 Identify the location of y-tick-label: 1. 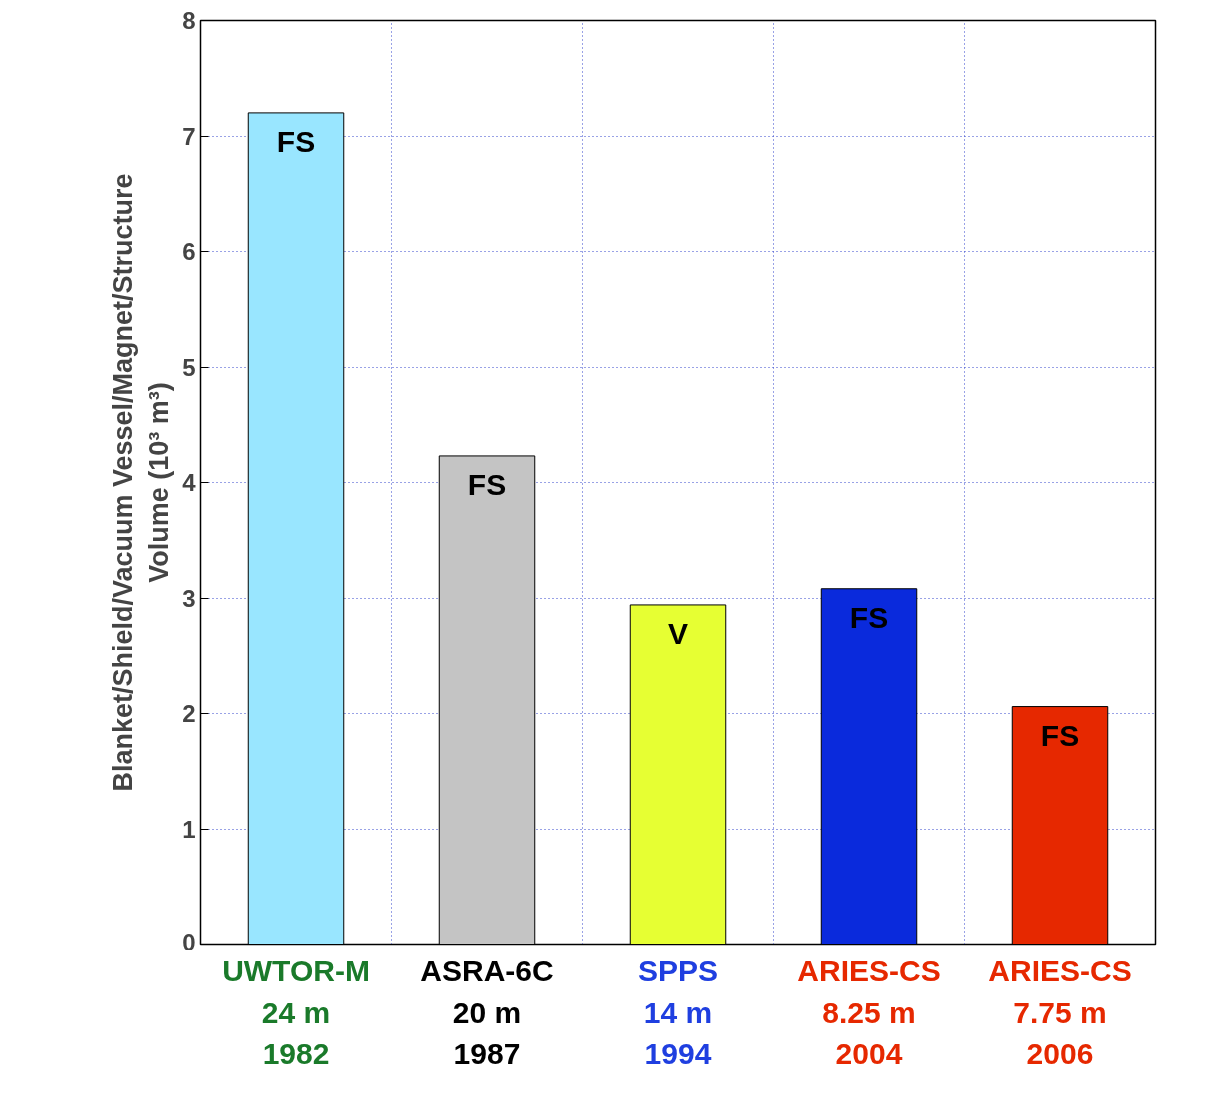
(189, 829).